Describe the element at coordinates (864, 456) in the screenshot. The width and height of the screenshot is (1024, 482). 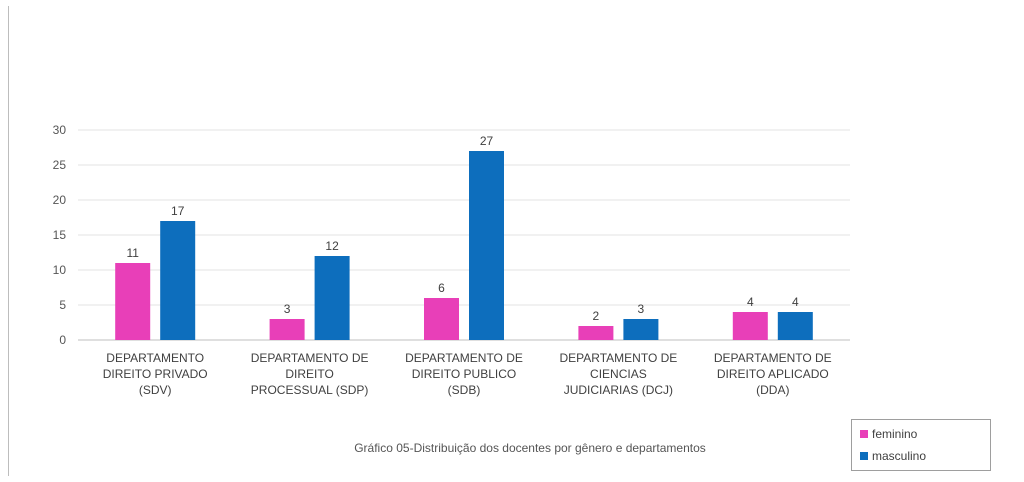
I see `legend-swatch-masculino` at that location.